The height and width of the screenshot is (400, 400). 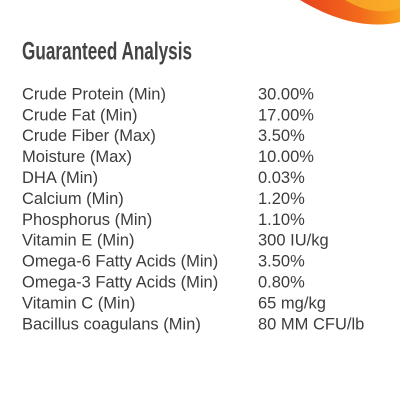 What do you see at coordinates (107, 52) in the screenshot?
I see `title: Guaranteed Analysis` at bounding box center [107, 52].